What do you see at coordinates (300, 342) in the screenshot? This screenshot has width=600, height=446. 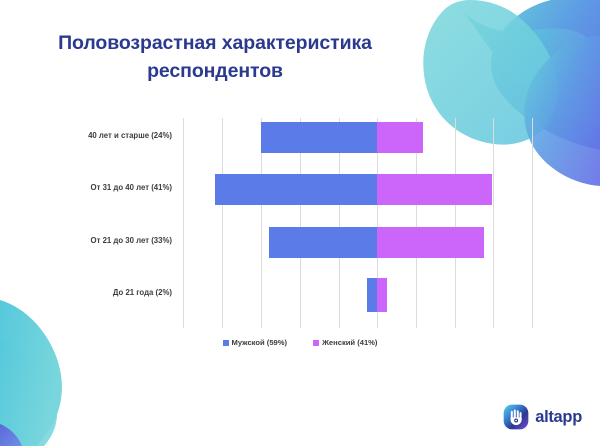 I see `chart-legend: Мужской (59%) Женский (41%)` at bounding box center [300, 342].